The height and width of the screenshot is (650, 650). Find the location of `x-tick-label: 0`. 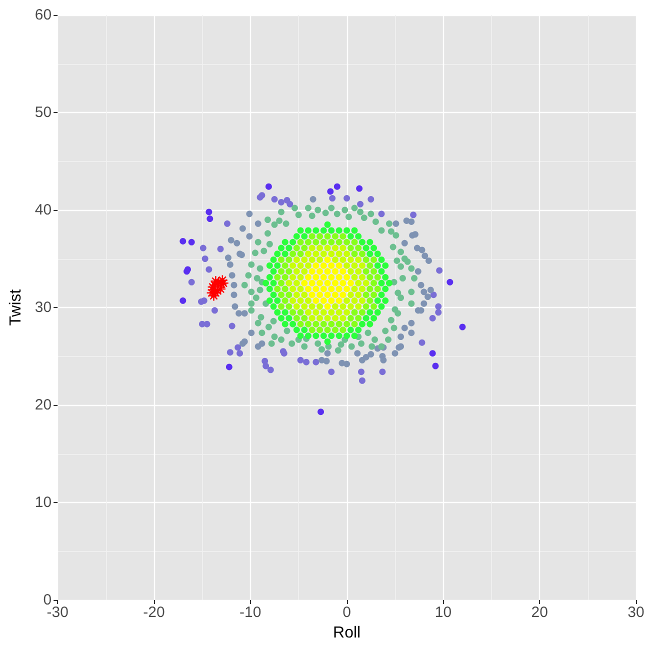

x-tick-label: 0 is located at coordinates (346, 612).